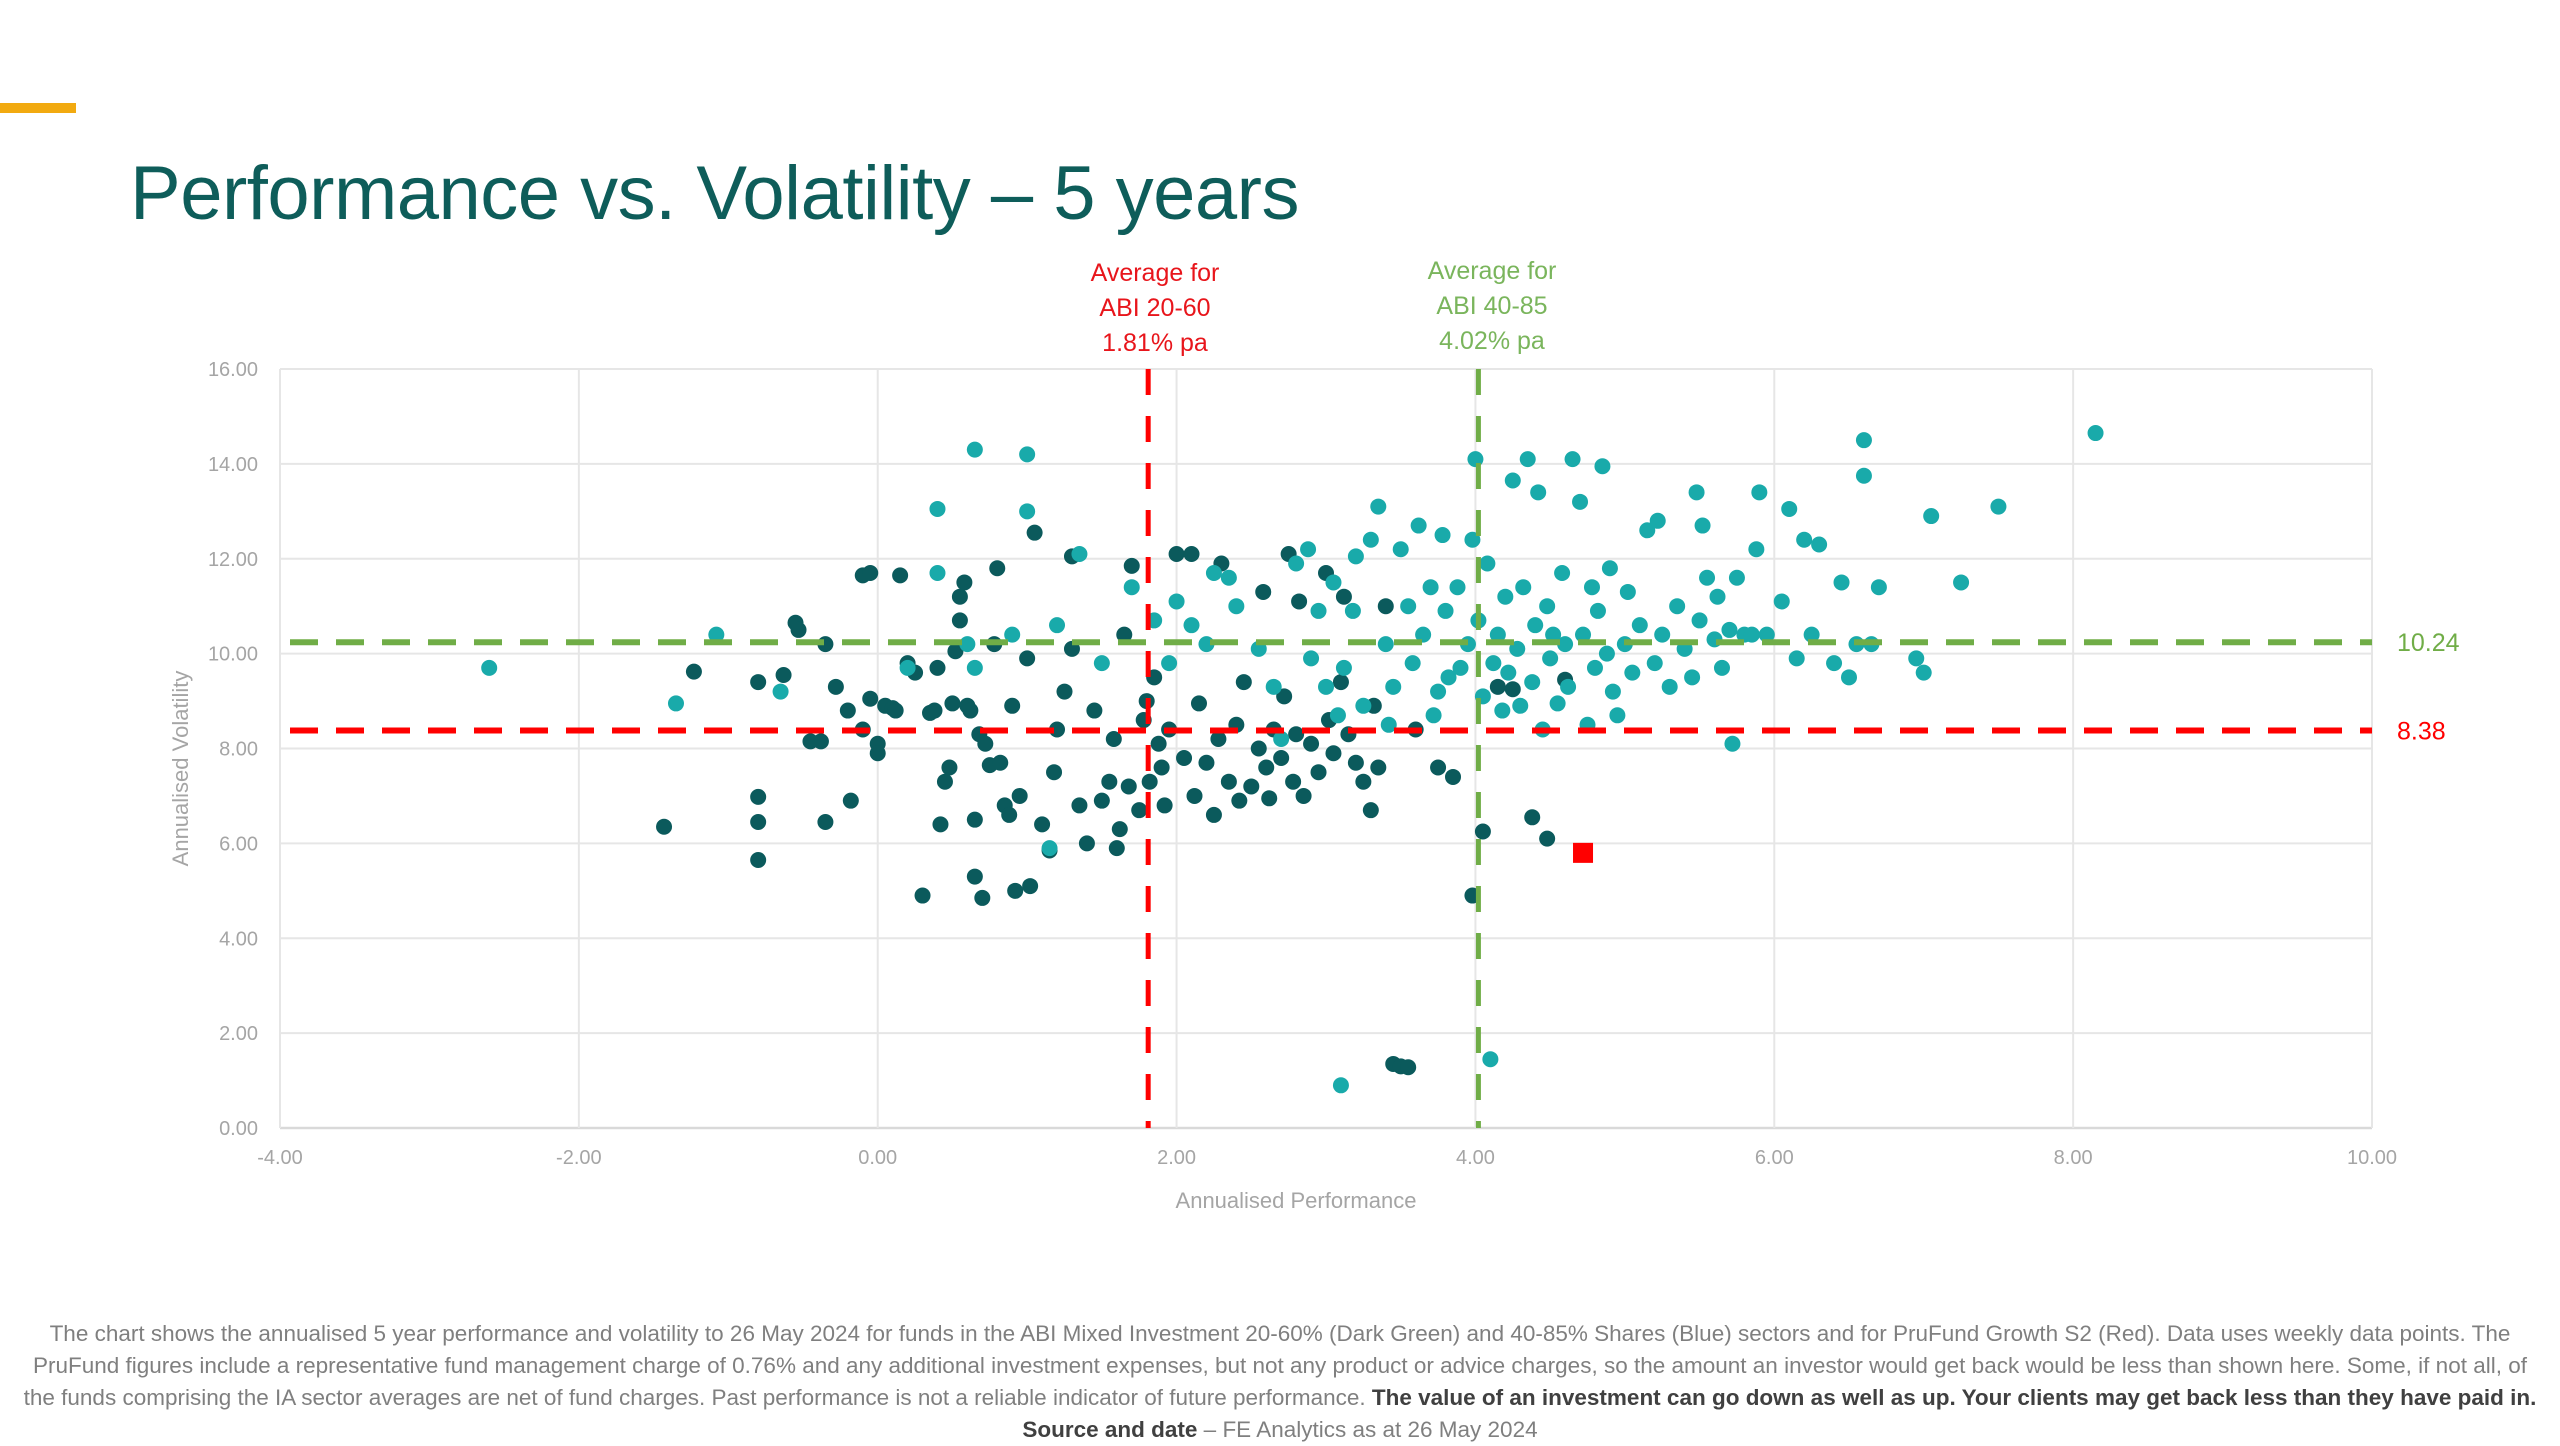 The image size is (2560, 1446). Describe the element at coordinates (1155, 308) in the screenshot. I see `red-average-annotation: Average for ABI 20-60 1.81% pa` at that location.